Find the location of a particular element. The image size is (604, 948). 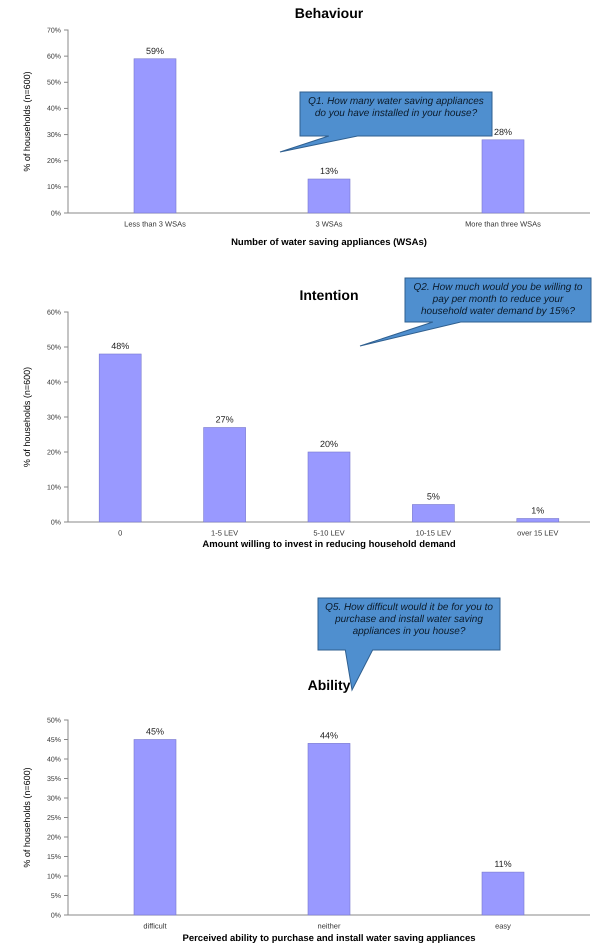

data-label: 59% is located at coordinates (155, 51).